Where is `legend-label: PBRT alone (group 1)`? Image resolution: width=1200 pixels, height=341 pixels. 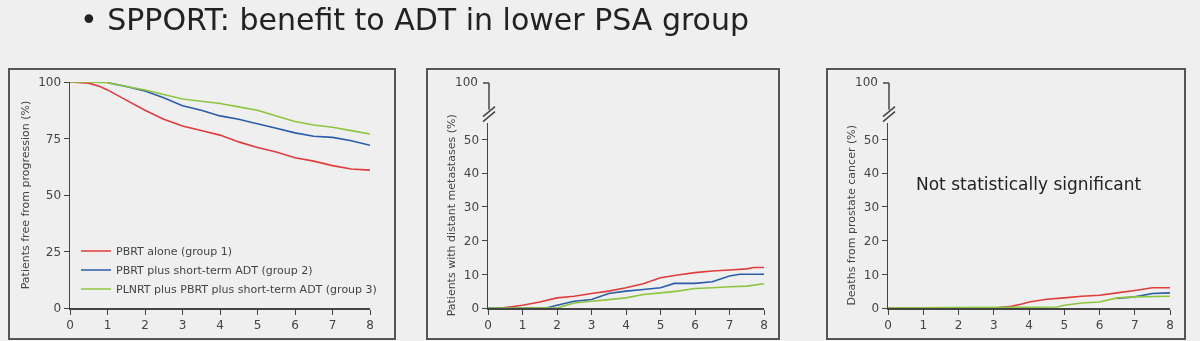 legend-label: PBRT alone (group 1) is located at coordinates (174, 252).